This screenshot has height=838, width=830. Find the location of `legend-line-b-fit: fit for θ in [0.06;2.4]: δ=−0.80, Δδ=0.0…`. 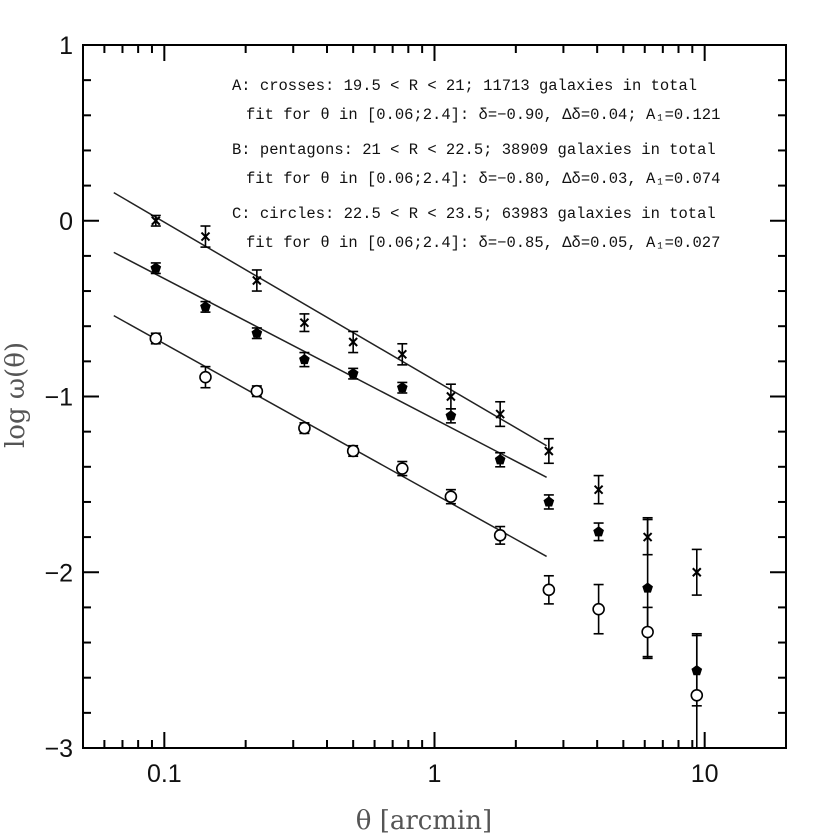

legend-line-b-fit: fit for θ in [0.06;2.4]: δ=−0.80, Δδ=0.0… is located at coordinates (483, 179).